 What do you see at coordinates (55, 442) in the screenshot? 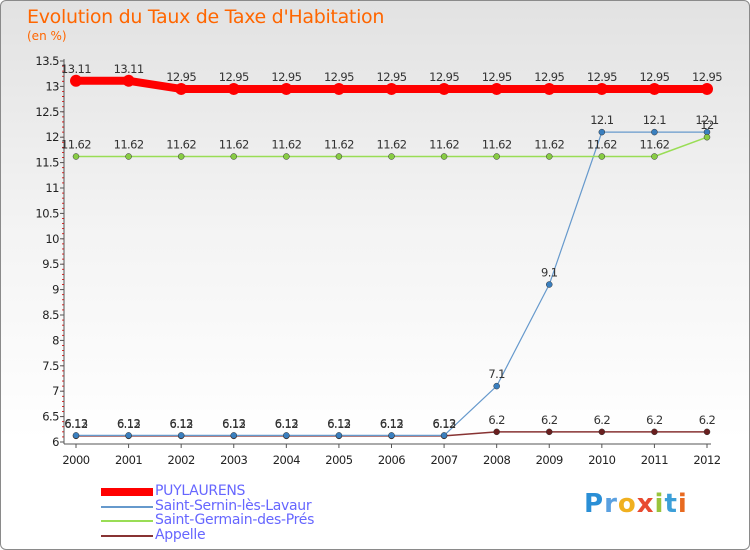
I see `y-tick-label: 6` at bounding box center [55, 442].